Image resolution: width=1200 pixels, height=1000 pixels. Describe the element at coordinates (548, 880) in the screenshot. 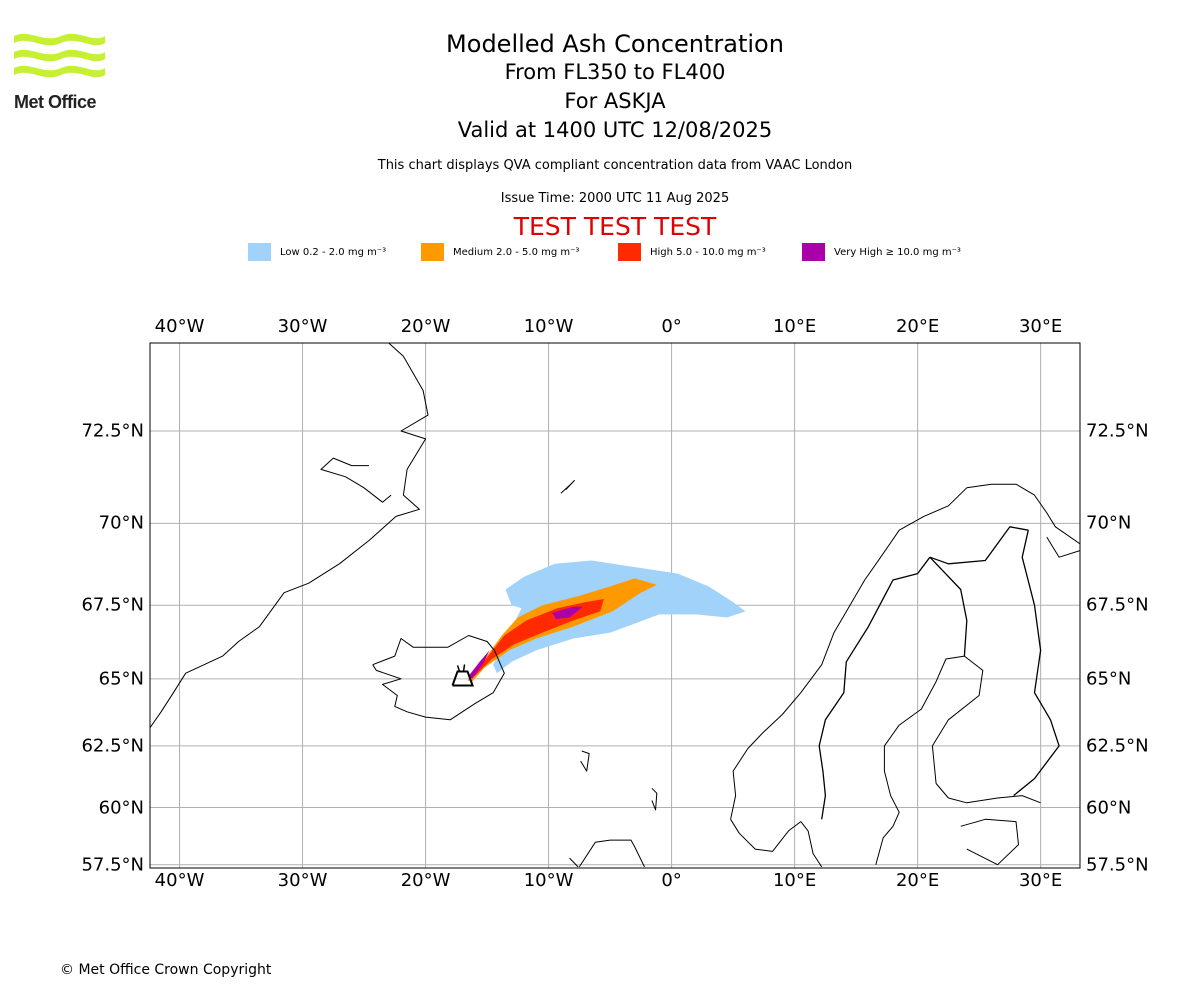

I see `tick-label-lon-bottom: 10°W` at that location.